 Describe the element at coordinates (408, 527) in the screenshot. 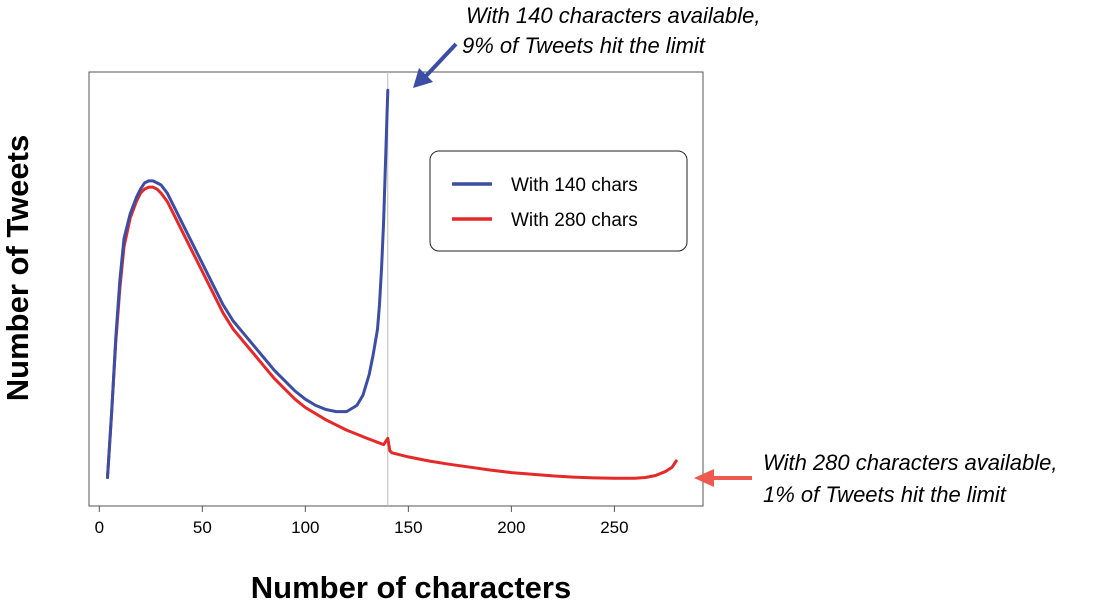

I see `x-tick-label: 150` at that location.